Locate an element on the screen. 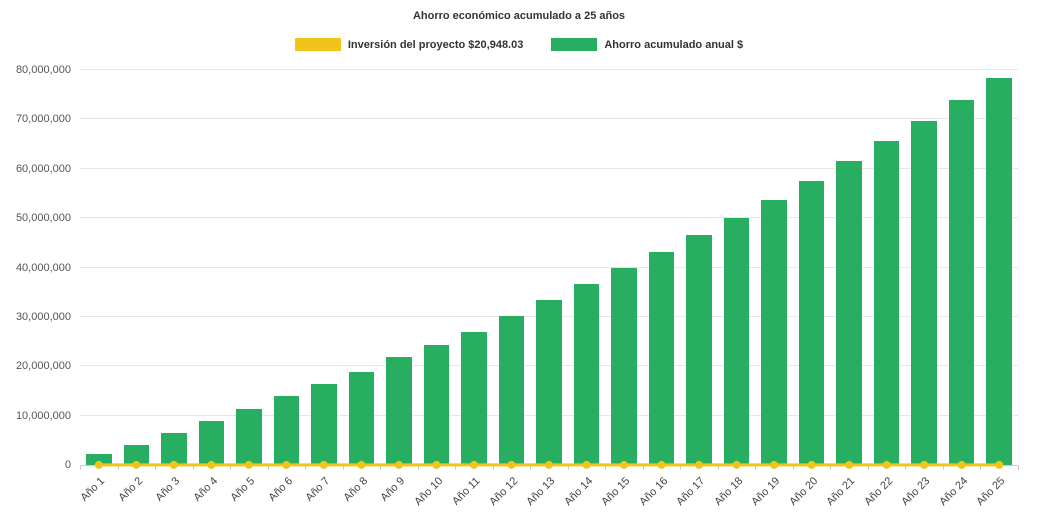  x-axis-label: Año 2 is located at coordinates (130, 489).